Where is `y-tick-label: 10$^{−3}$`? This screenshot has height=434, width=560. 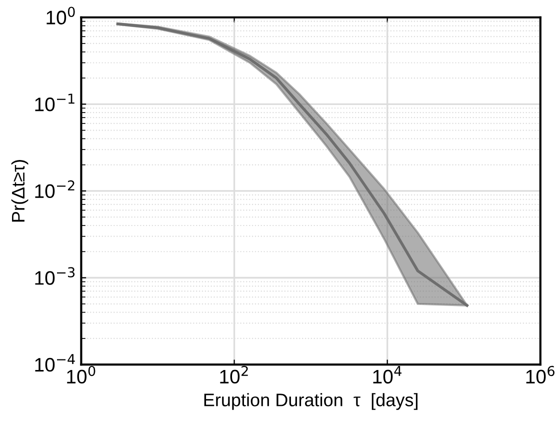 y-tick-label: 10$^{−3}$ is located at coordinates (55, 276).